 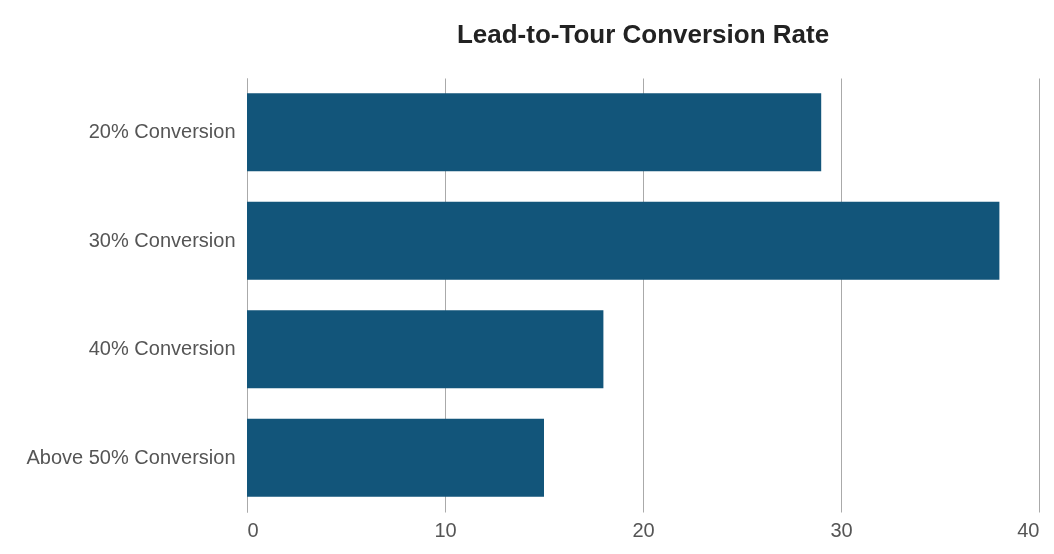 What do you see at coordinates (162, 348) in the screenshot?
I see `y-tick-label: 40% Conversion` at bounding box center [162, 348].